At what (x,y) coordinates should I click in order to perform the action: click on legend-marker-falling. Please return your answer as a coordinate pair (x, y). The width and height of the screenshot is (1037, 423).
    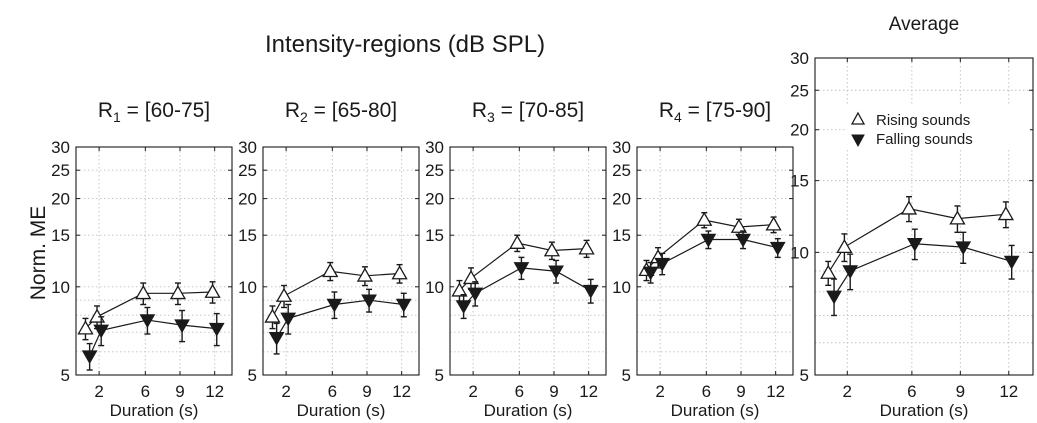
    Looking at the image, I should click on (858, 141).